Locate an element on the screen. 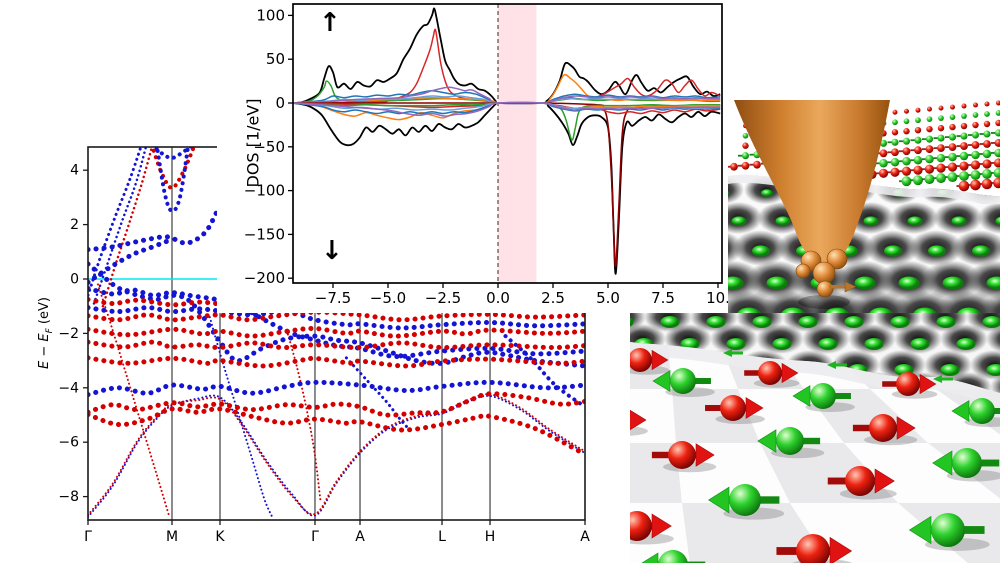 The height and width of the screenshot is (563, 1000). band-y-axis-label: E − EF (eV) is located at coordinates (46, 333).